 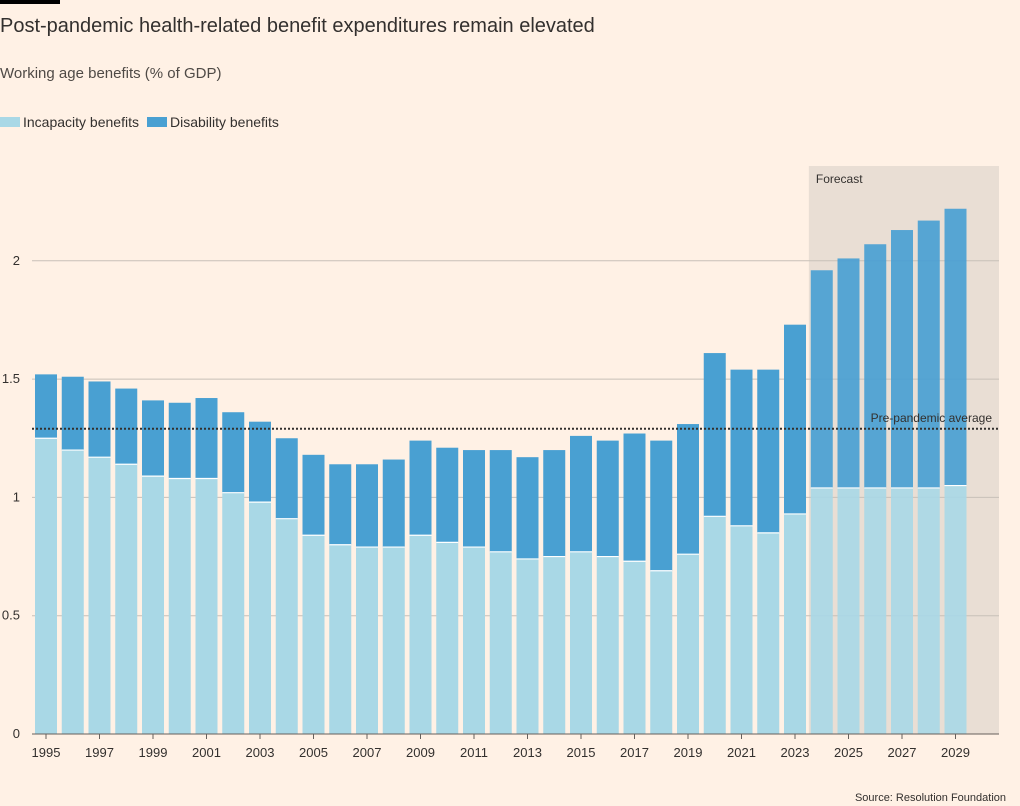 I want to click on x-tick-label: 1995, so click(x=46, y=752).